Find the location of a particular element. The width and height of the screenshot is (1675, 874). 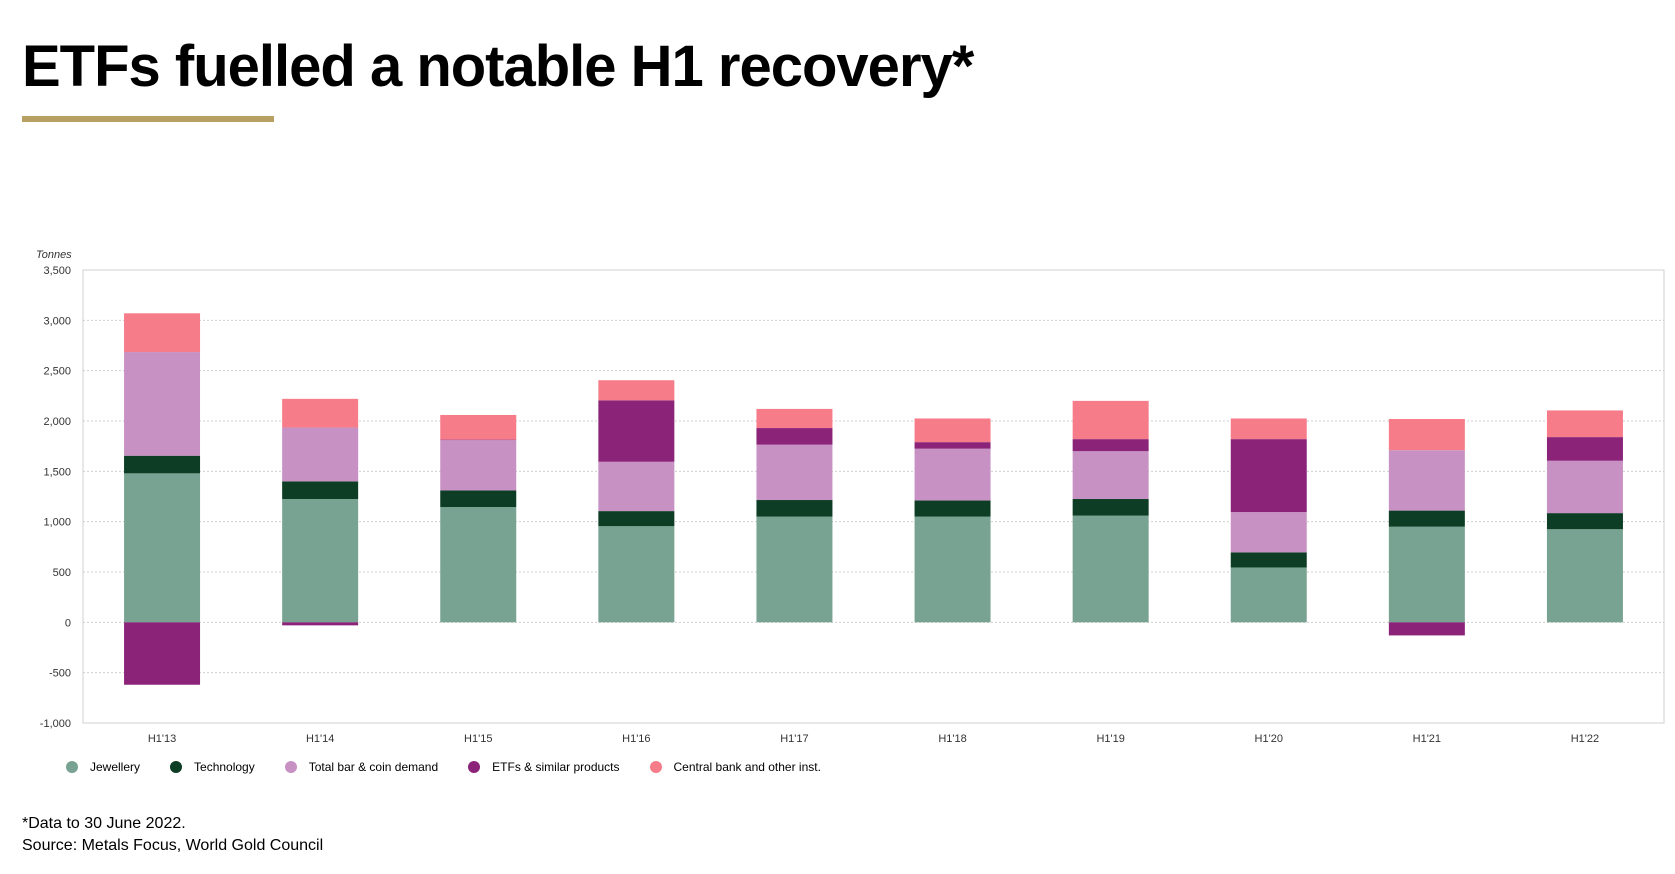

legend-label: Technology is located at coordinates (224, 767).